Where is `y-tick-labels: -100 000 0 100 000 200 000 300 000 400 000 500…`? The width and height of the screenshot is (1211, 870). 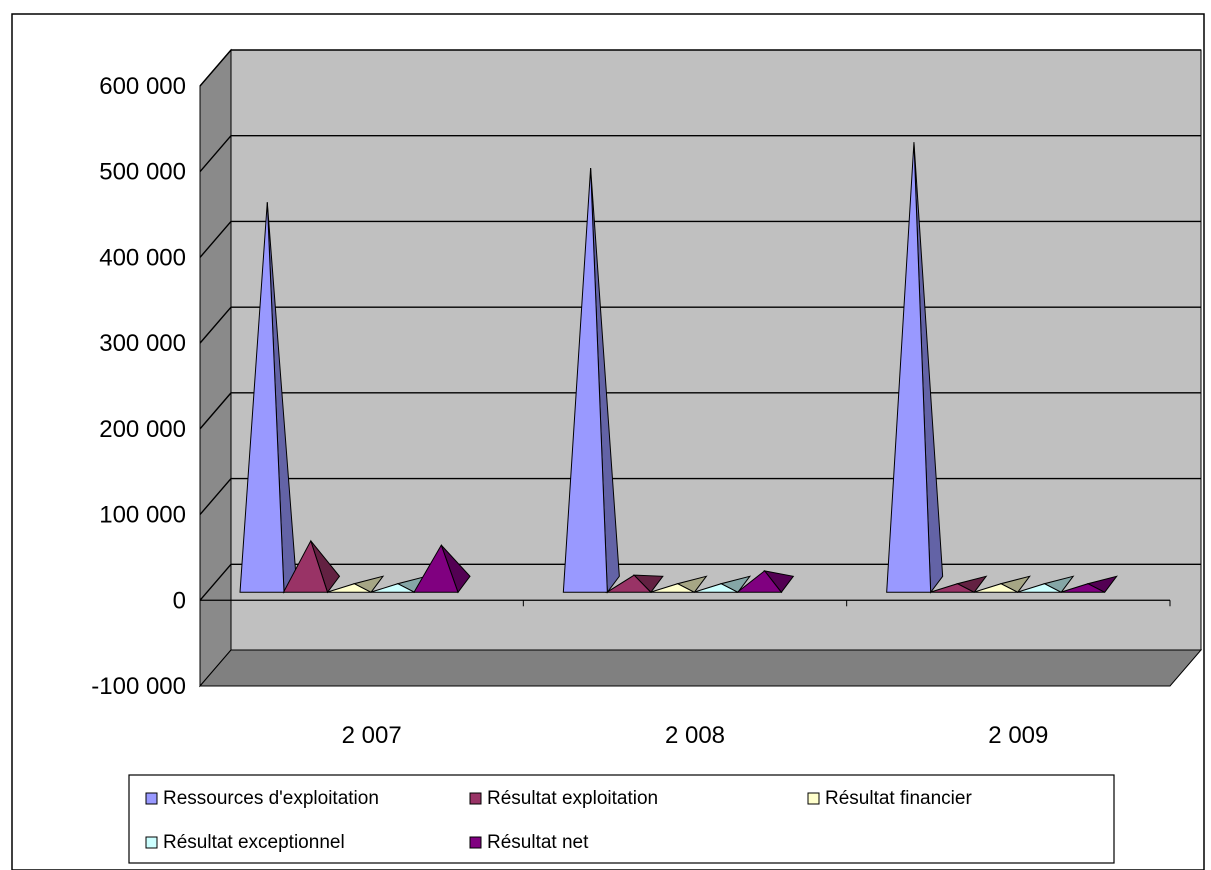 y-tick-labels: -100 000 0 100 000 200 000 300 000 400 000 500… is located at coordinates (138, 386).